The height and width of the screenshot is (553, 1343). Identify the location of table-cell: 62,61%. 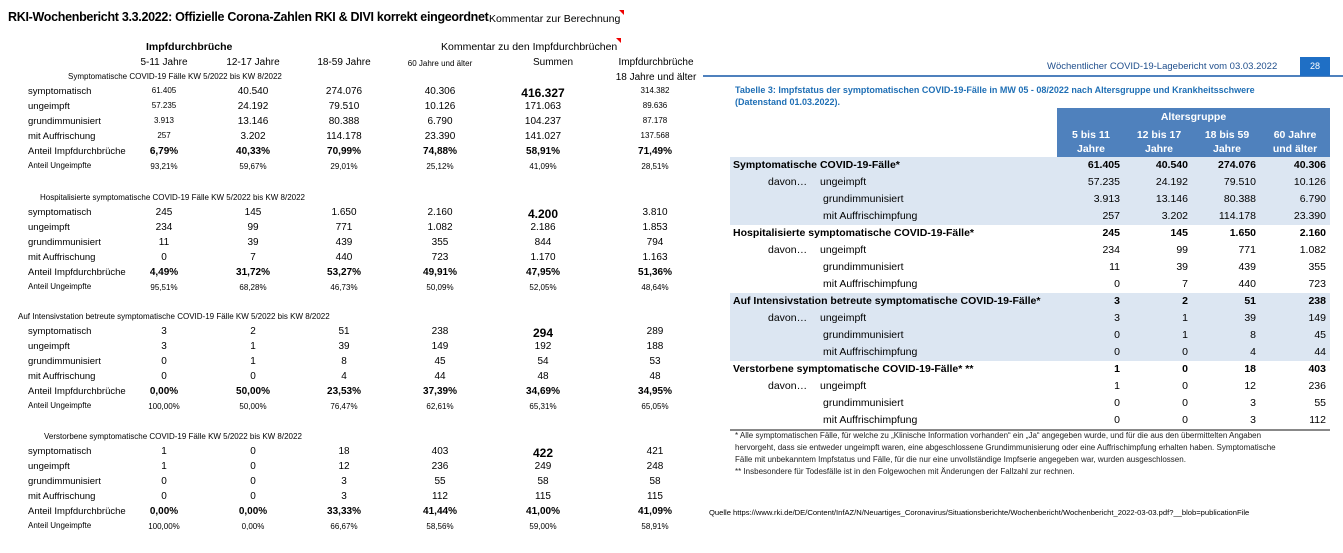
(440, 406).